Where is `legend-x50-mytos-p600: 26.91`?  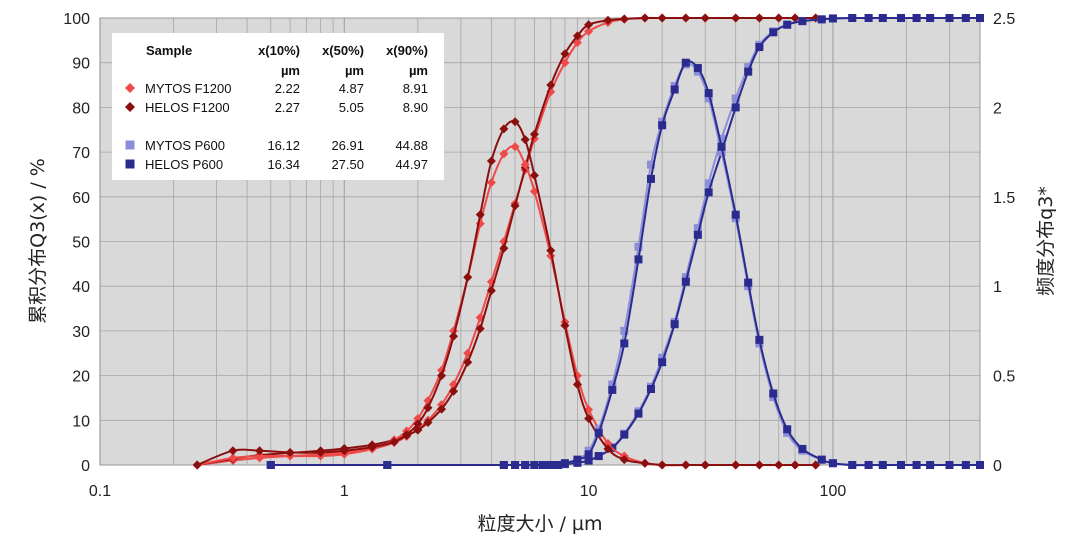 legend-x50-mytos-p600: 26.91 is located at coordinates (347, 145).